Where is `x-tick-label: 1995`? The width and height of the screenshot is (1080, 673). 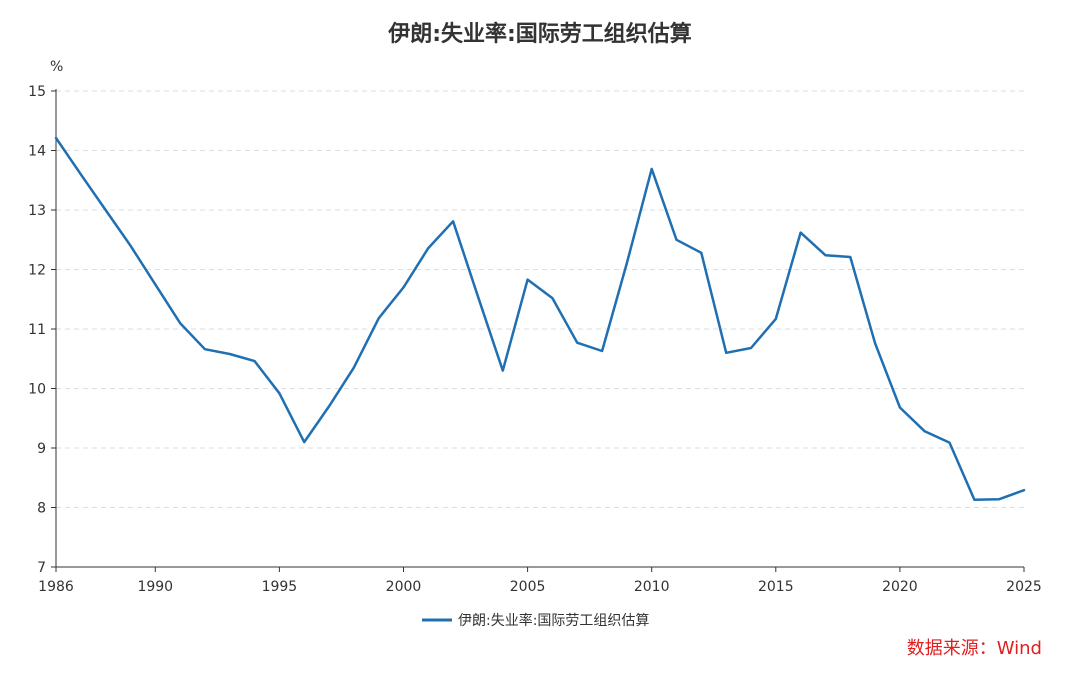 x-tick-label: 1995 is located at coordinates (280, 587).